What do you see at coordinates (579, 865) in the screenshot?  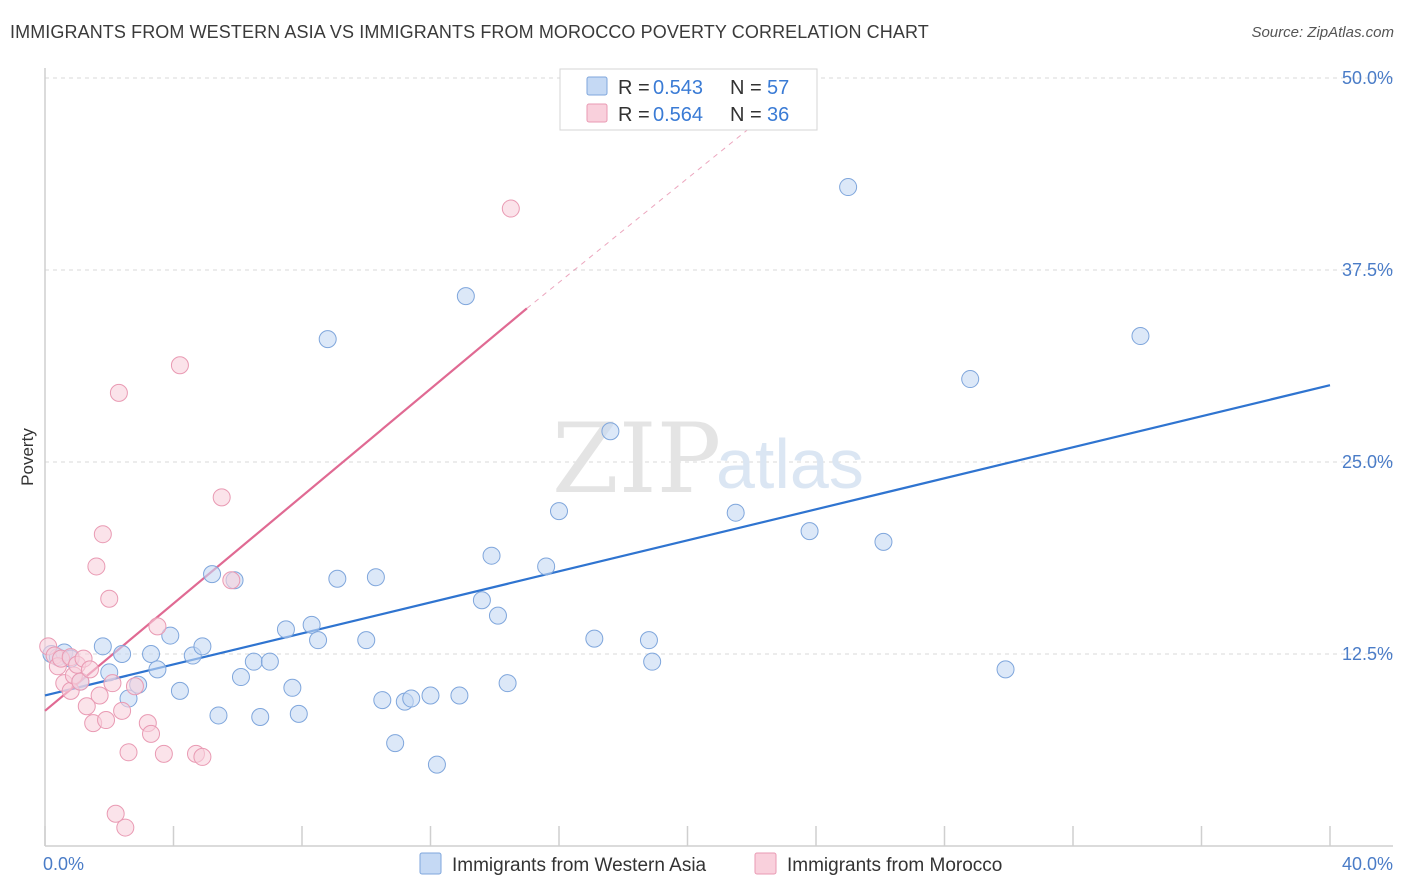 I see `series-legend-label-blue: Immigrants from Western Asia` at bounding box center [579, 865].